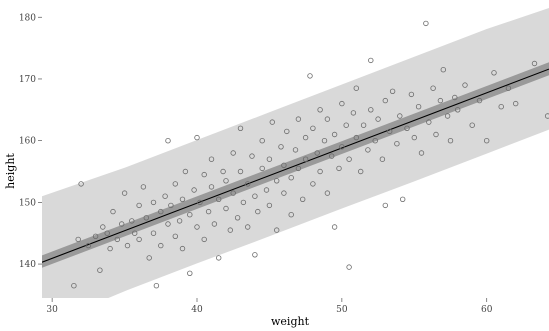  What do you see at coordinates (10, 171) in the screenshot?
I see `y-axis-title: height` at bounding box center [10, 171].